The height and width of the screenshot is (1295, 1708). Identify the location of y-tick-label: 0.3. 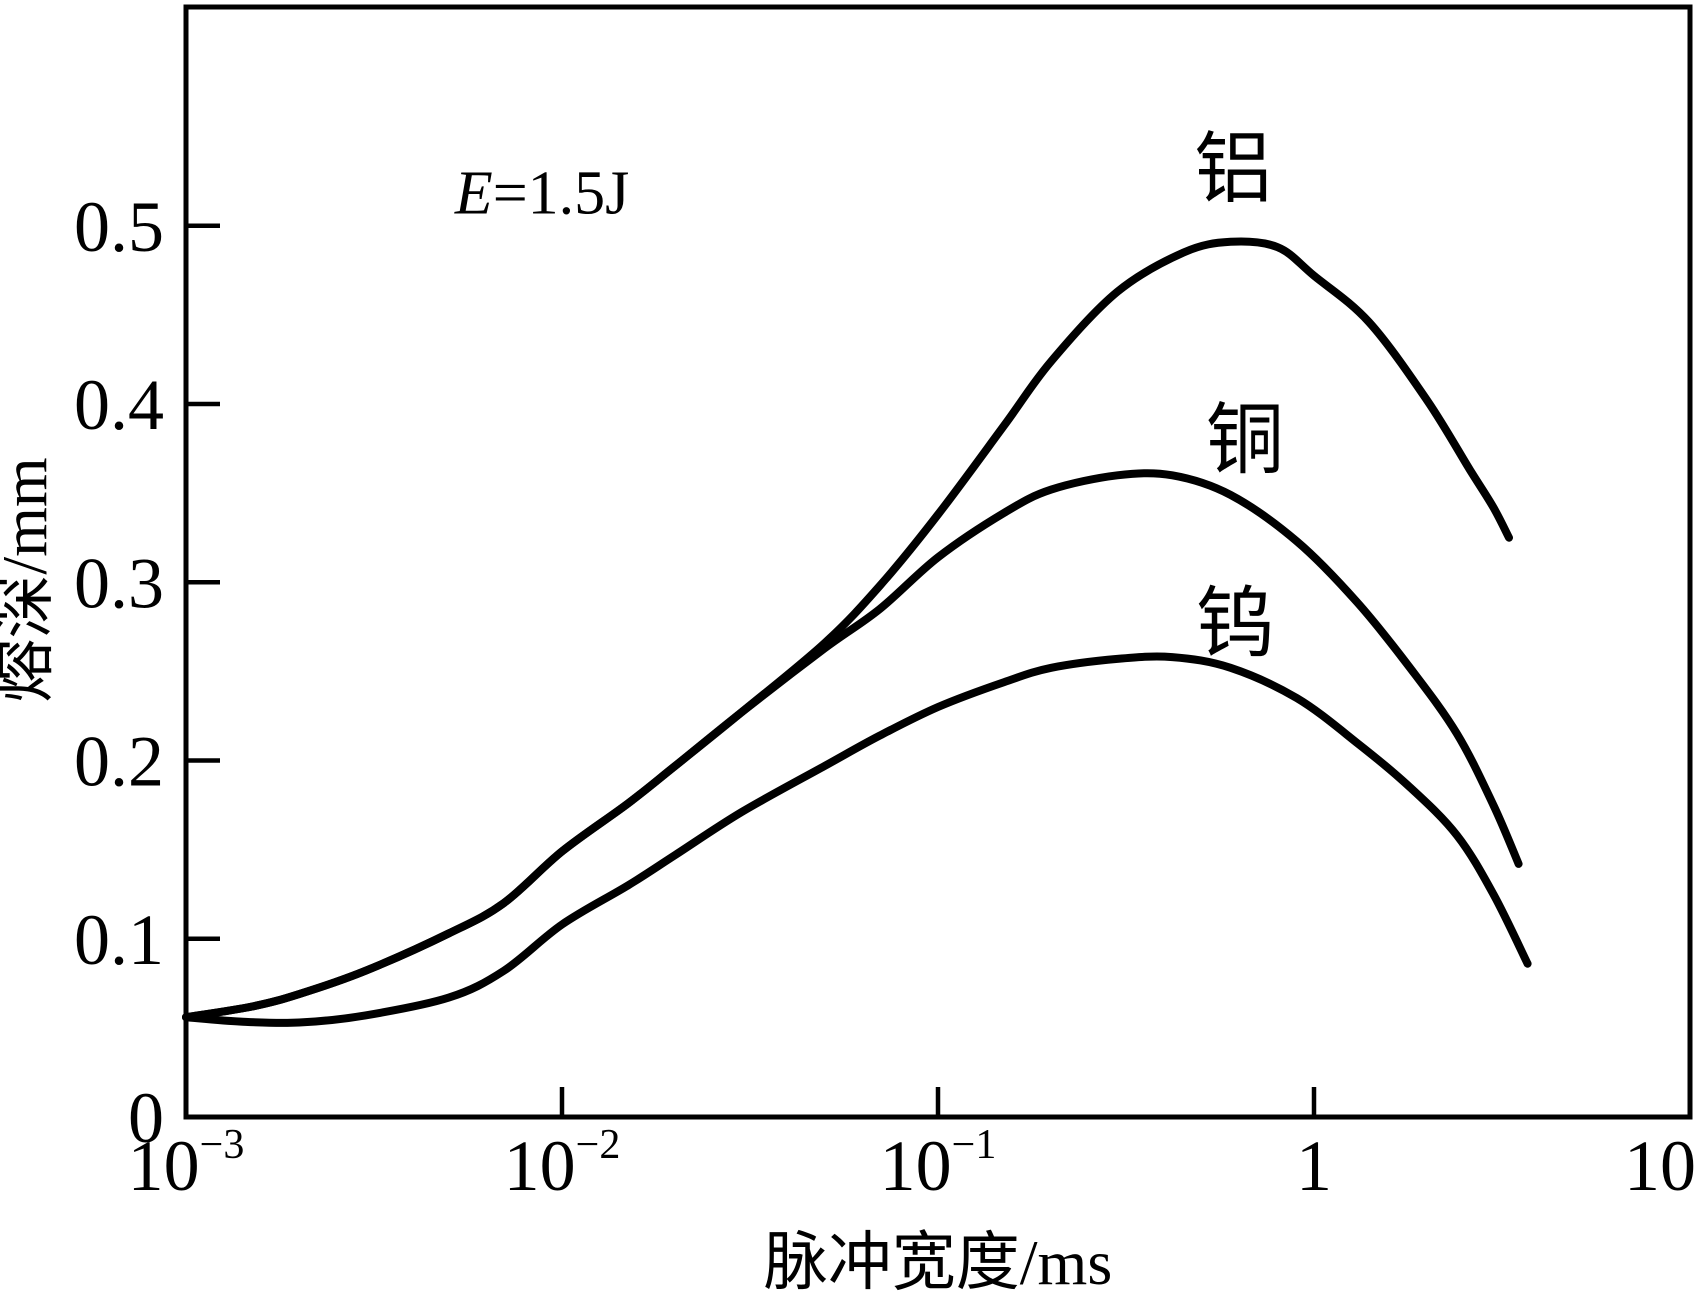
(119, 583).